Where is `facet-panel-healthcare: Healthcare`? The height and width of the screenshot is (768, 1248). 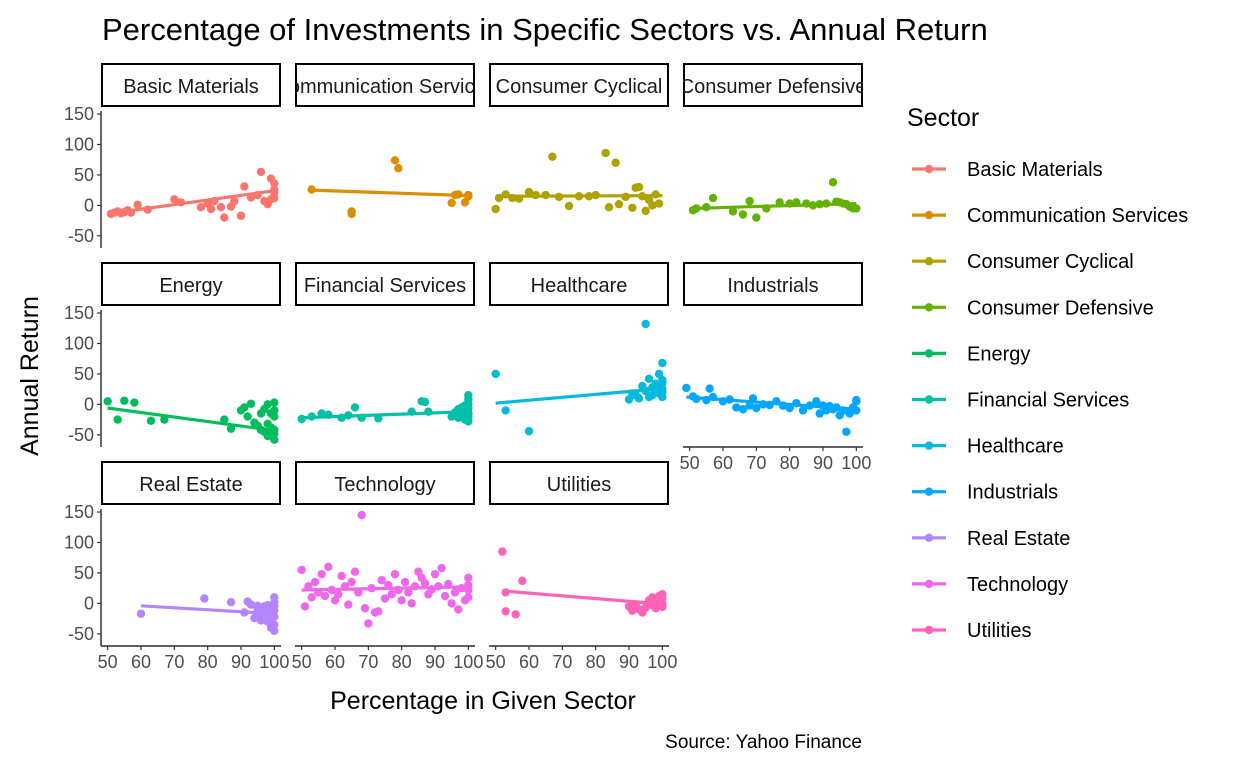 facet-panel-healthcare: Healthcare is located at coordinates (579, 349).